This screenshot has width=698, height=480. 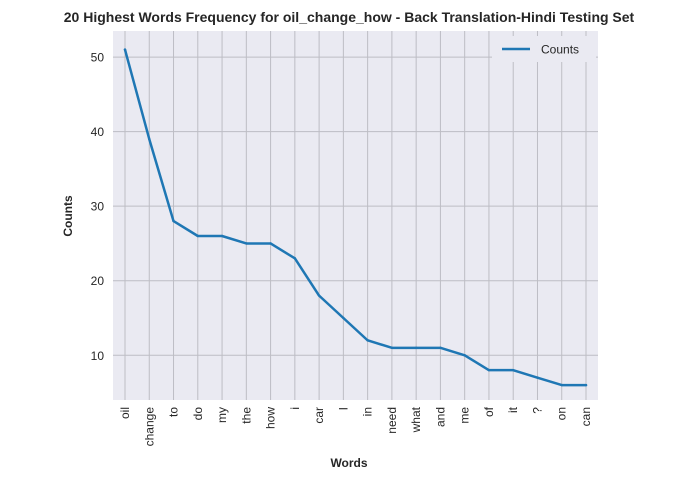 What do you see at coordinates (416, 419) in the screenshot?
I see `x-tick-label: what` at bounding box center [416, 419].